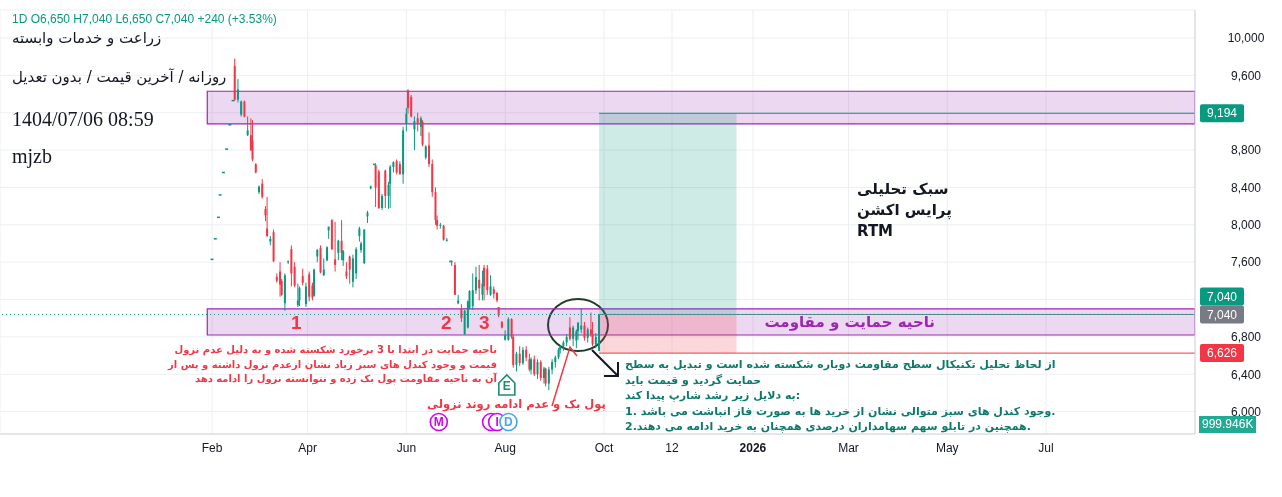 This screenshot has height=497, width=1282. What do you see at coordinates (119, 77) in the screenshot?
I see `text: روزانه / آخرین قیمت / بدون تعدیل` at bounding box center [119, 77].